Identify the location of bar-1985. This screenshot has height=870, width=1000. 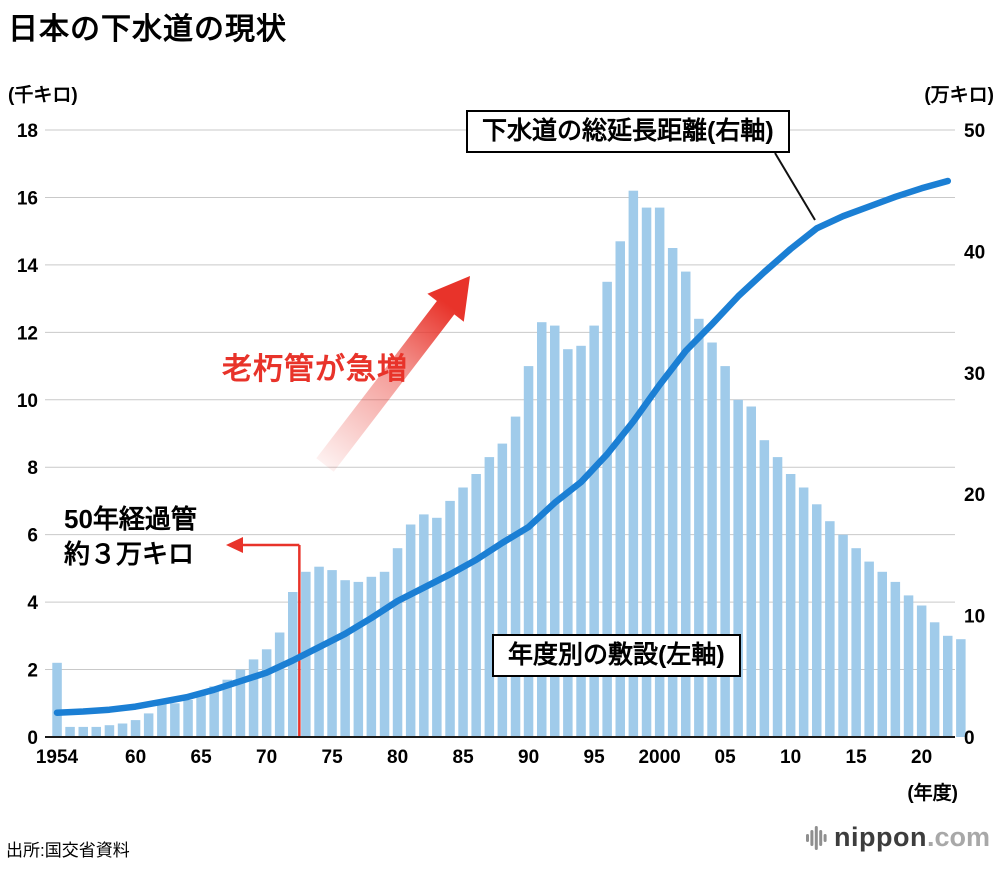
(463, 612).